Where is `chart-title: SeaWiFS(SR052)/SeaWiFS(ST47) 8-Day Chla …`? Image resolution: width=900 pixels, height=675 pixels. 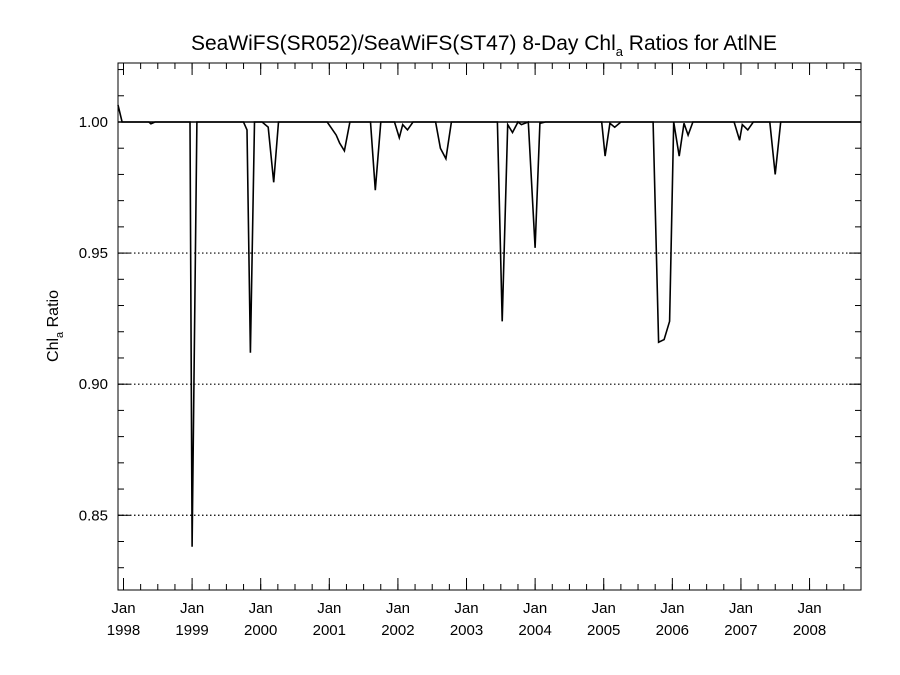
chart-title: SeaWiFS(SR052)/SeaWiFS(ST47) 8-Day Chla … is located at coordinates (484, 45).